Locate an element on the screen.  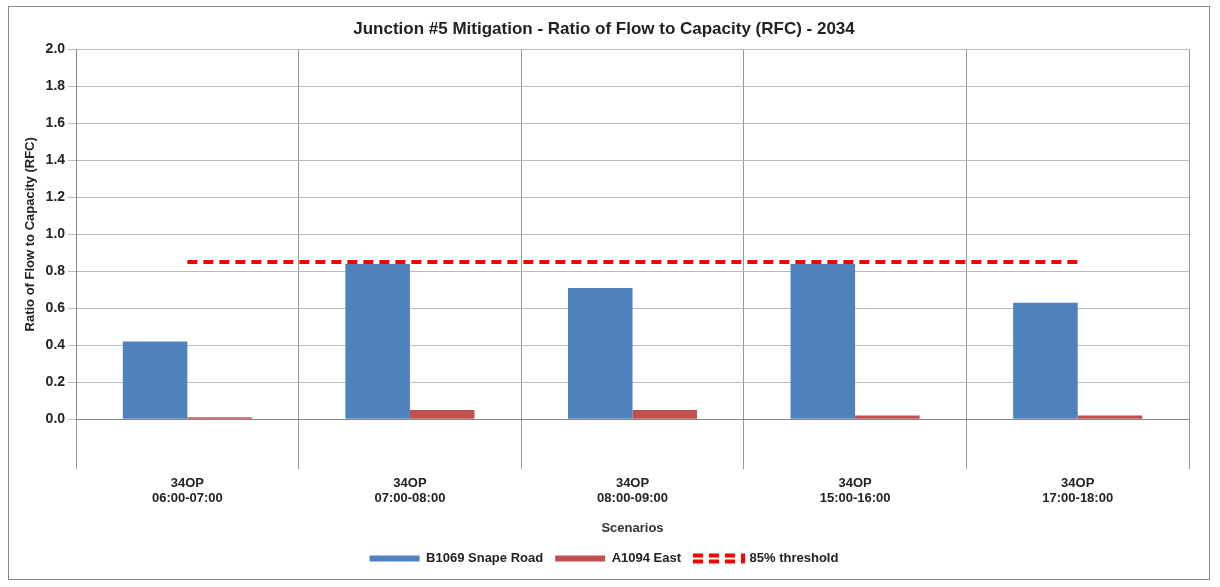
legend-label: A1094 East is located at coordinates (646, 558).